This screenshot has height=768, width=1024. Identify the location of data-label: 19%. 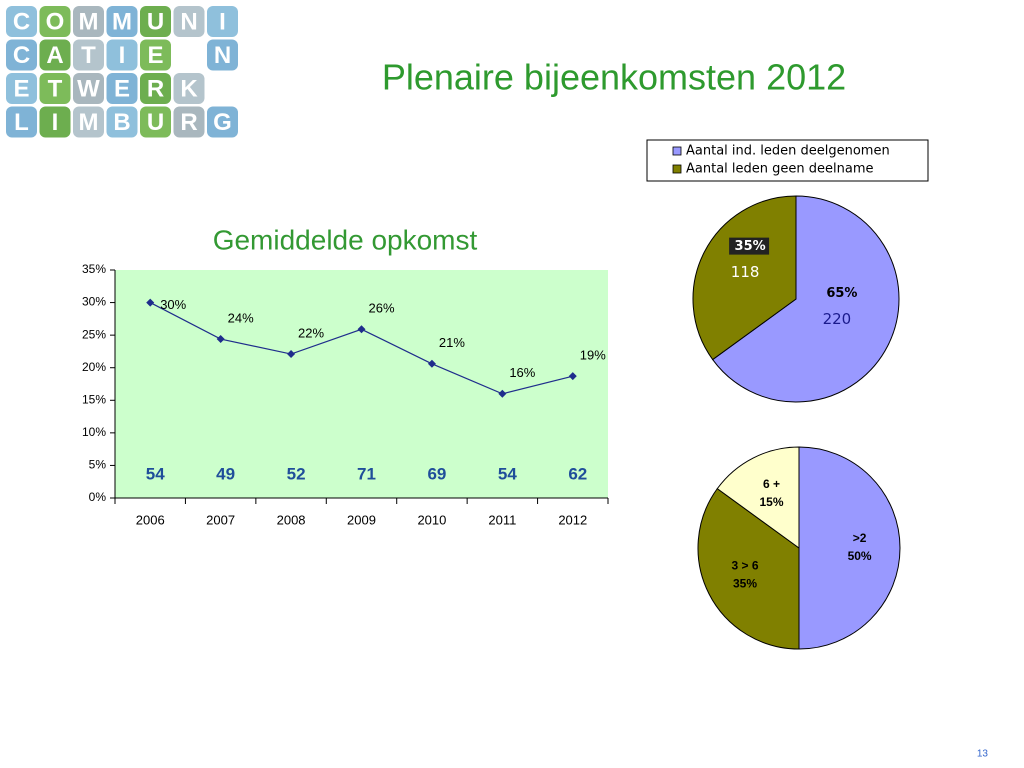
(593, 355).